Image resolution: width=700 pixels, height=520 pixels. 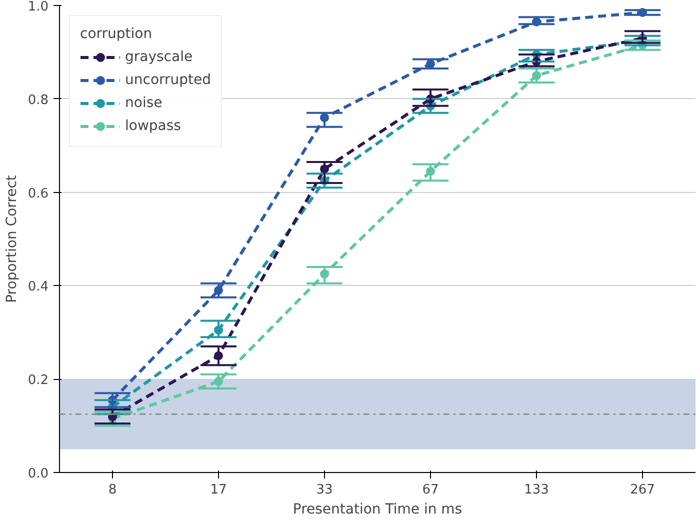 What do you see at coordinates (143, 103) in the screenshot?
I see `legend-label: noise` at bounding box center [143, 103].